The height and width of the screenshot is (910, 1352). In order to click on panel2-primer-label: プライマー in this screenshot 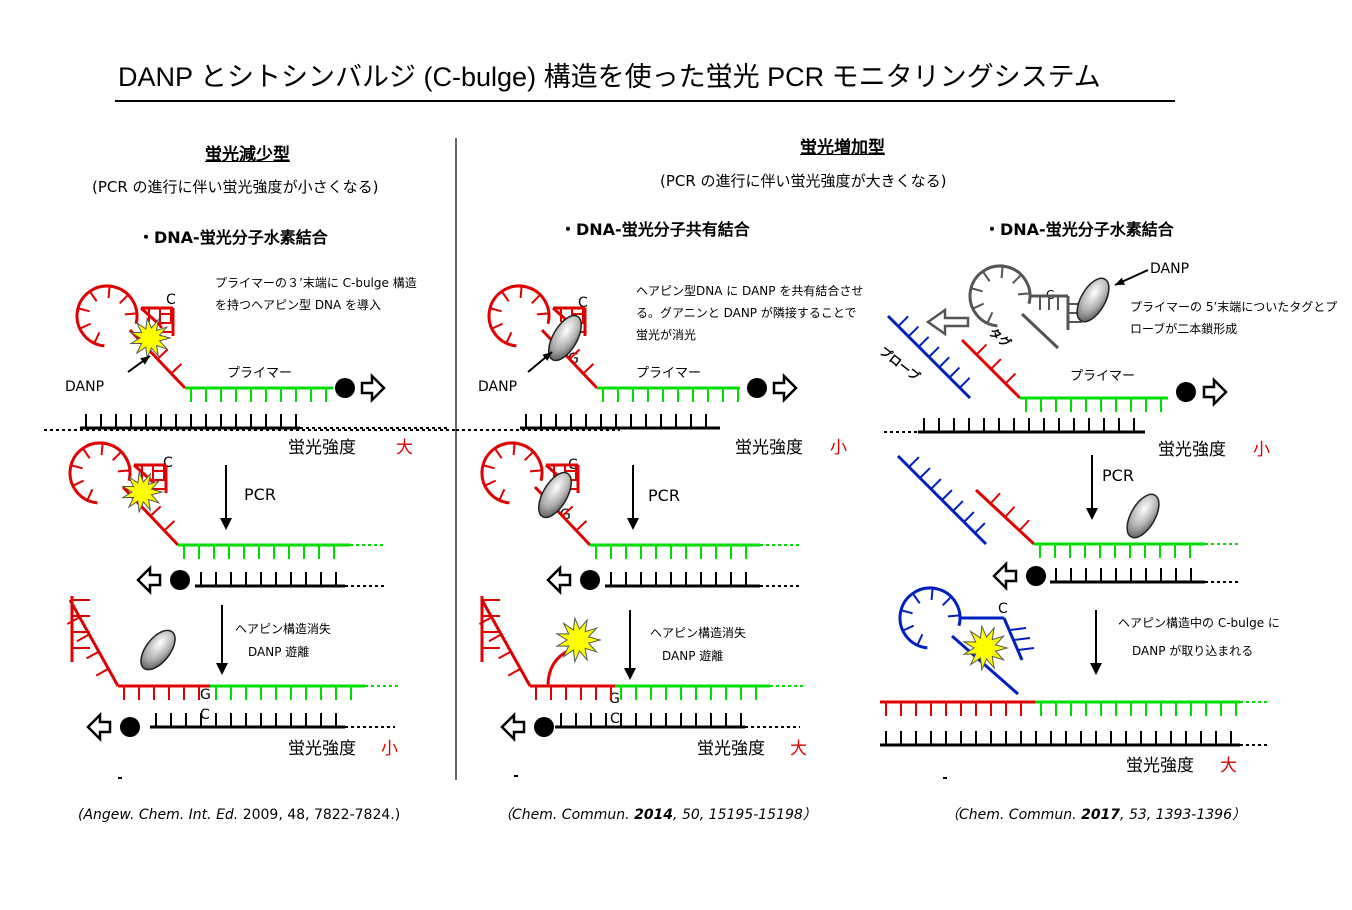, I will do `click(669, 373)`.